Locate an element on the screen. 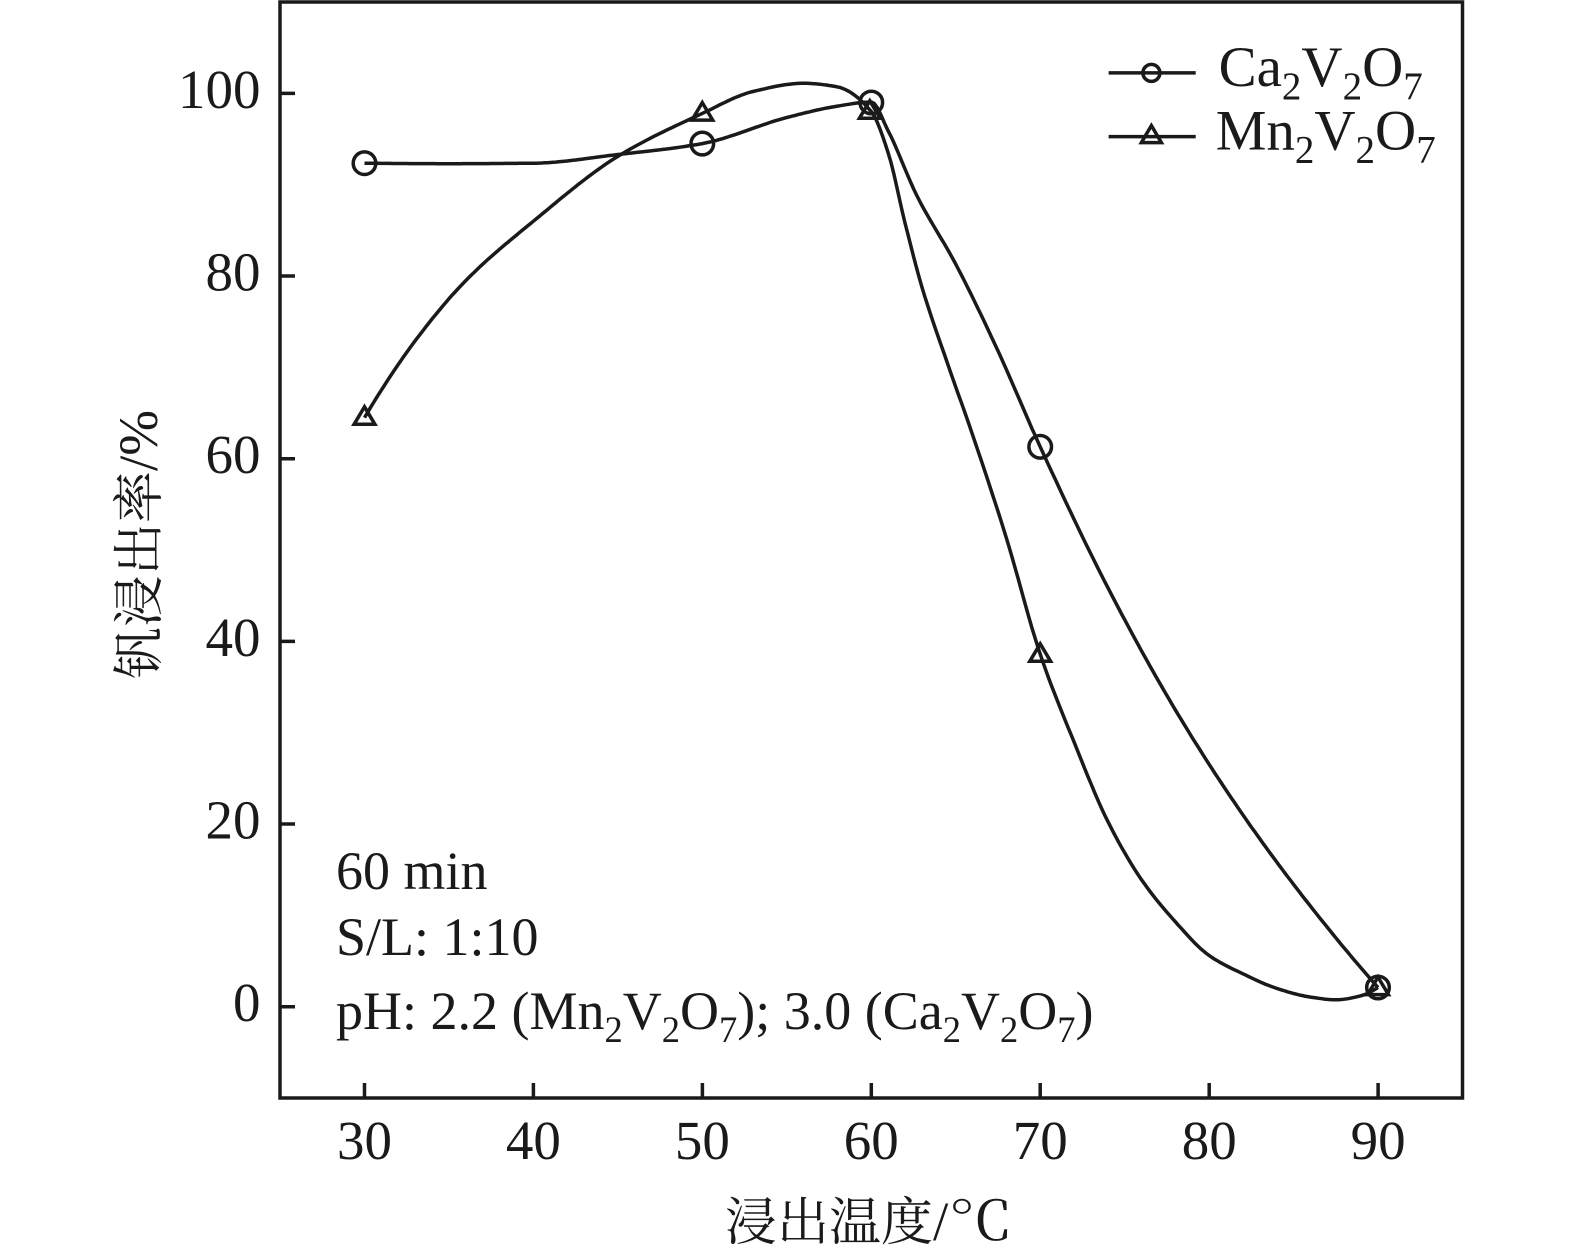 The height and width of the screenshot is (1260, 1575). svg-text: 0 is located at coordinates (247, 1002).